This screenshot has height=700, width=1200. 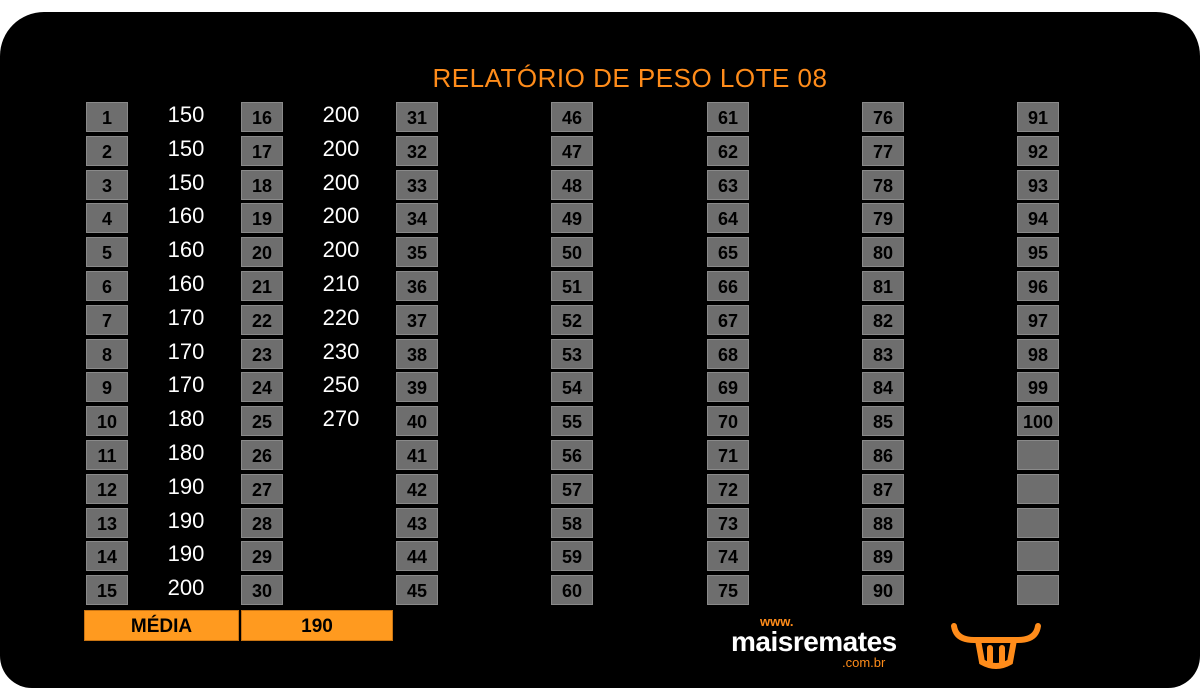 What do you see at coordinates (572, 488) in the screenshot?
I see `lot-number-cell: 57` at bounding box center [572, 488].